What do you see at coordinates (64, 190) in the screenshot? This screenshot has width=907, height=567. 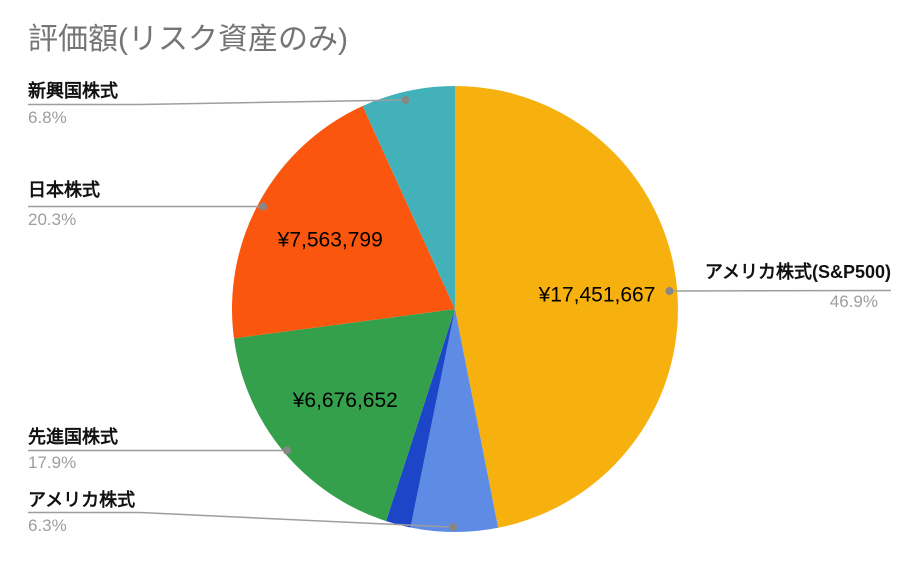 I see `callout-japan-label: 日本株式` at bounding box center [64, 190].